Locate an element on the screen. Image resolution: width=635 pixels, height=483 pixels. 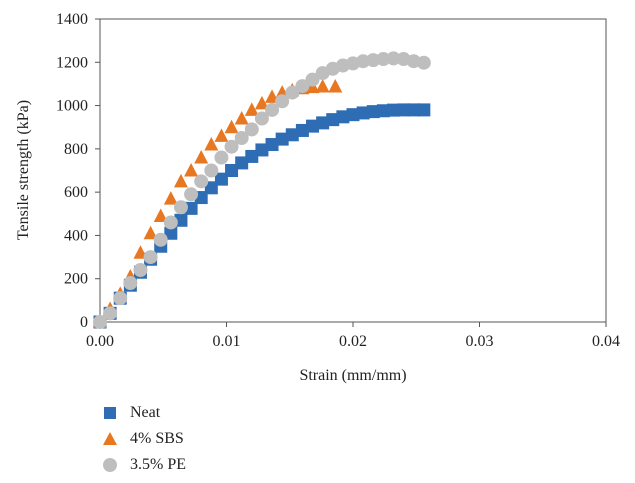
y-tick-label: 0 is located at coordinates (84, 322).